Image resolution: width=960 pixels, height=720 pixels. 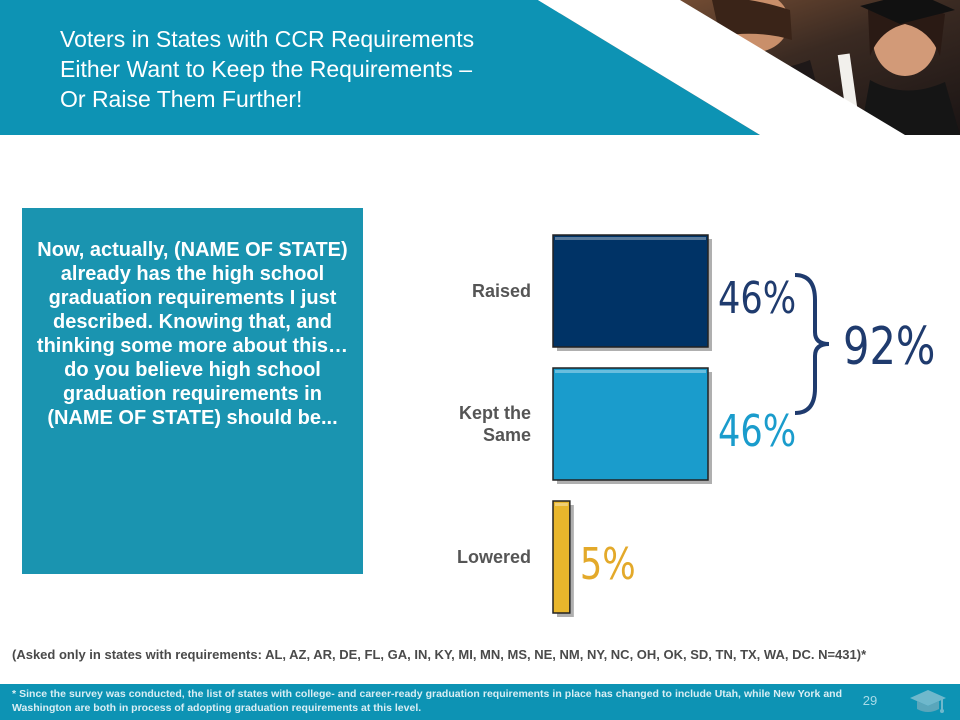 What do you see at coordinates (870, 700) in the screenshot?
I see `page-number: 29` at bounding box center [870, 700].